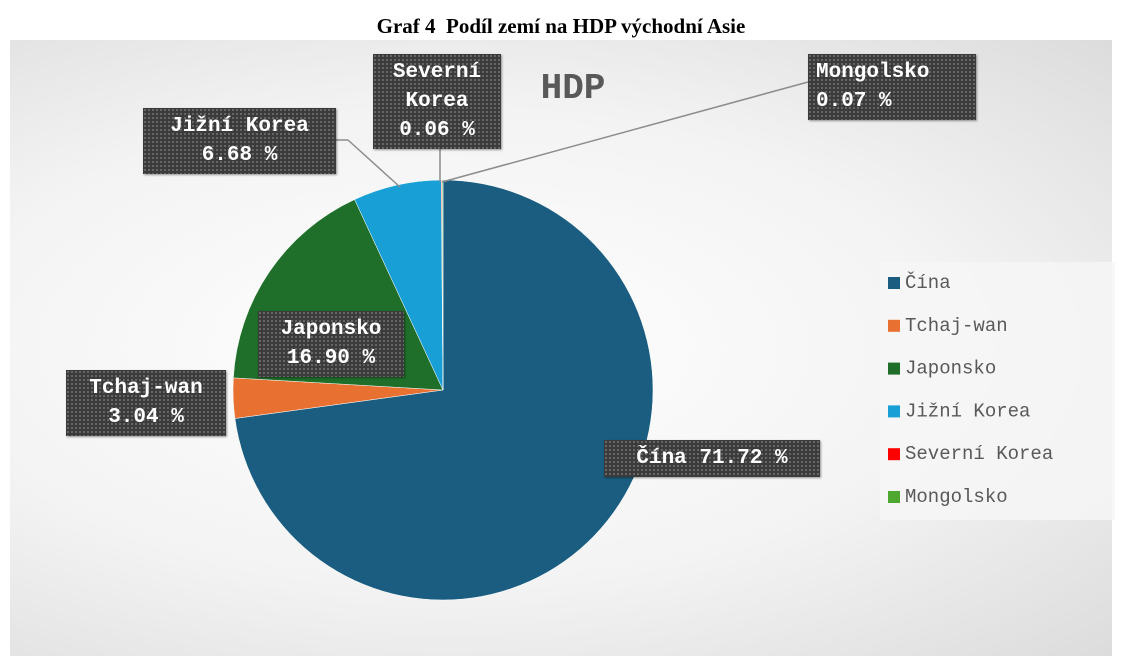 The width and height of the screenshot is (1122, 656). I want to click on data-label-value: 0.06 %, so click(437, 130).